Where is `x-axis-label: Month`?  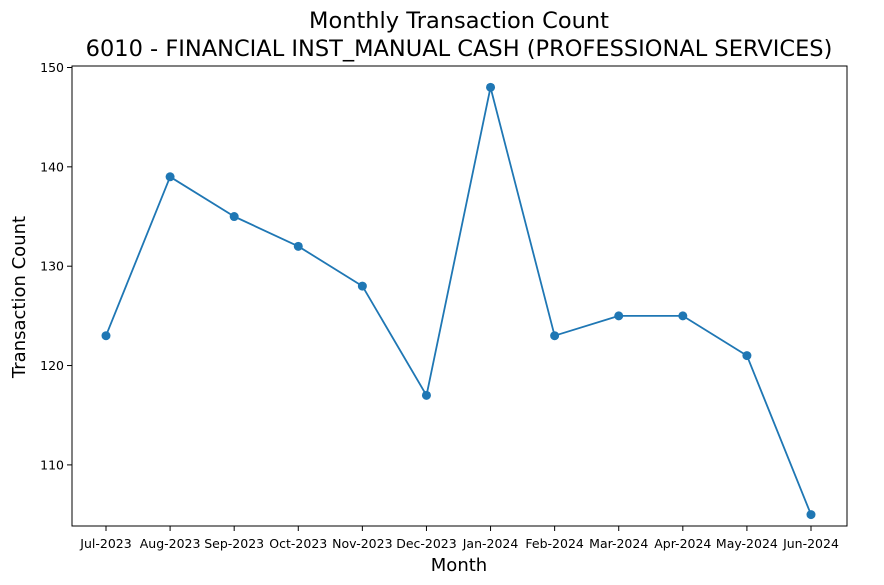
x-axis-label: Month is located at coordinates (459, 565).